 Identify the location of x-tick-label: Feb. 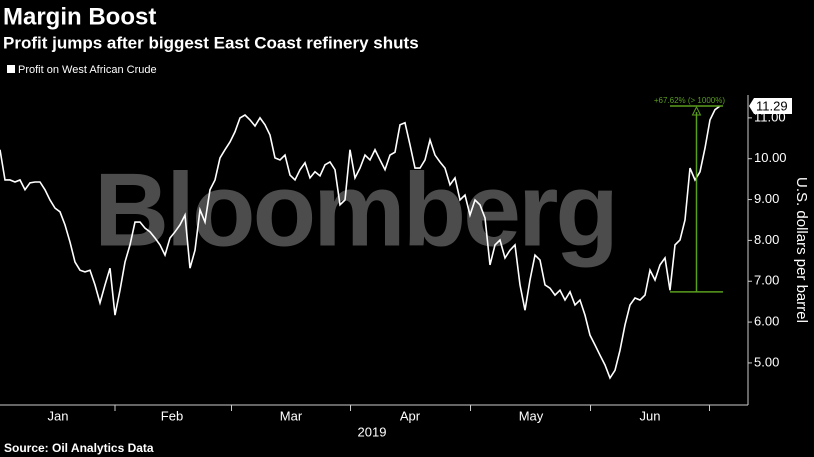
(172, 415).